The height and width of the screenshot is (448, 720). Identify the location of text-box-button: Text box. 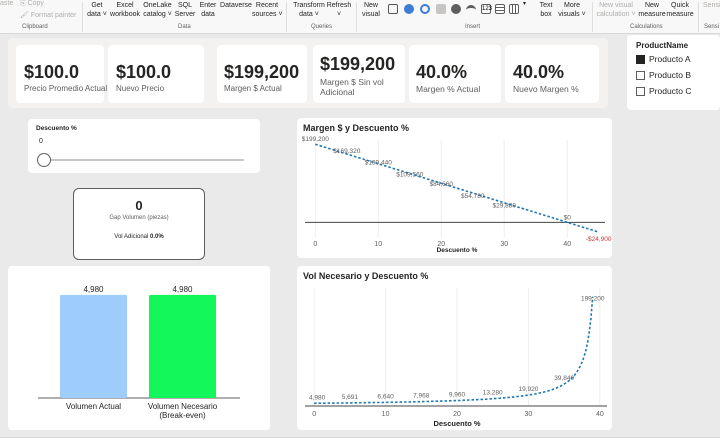
(546, 10).